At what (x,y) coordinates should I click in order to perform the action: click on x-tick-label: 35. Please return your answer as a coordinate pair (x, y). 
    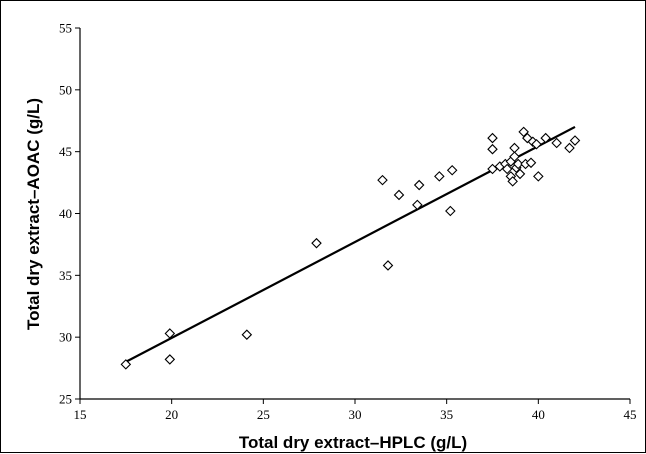
    Looking at the image, I should click on (446, 414).